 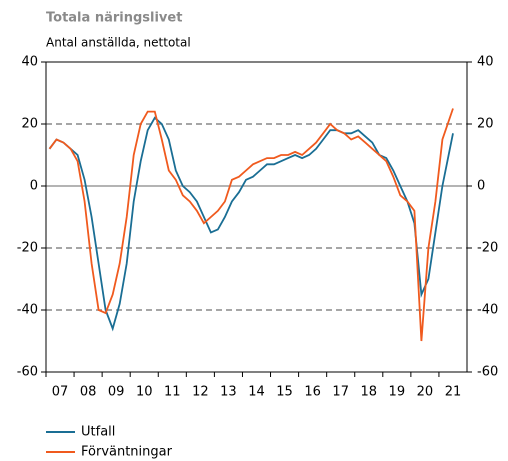 What do you see at coordinates (485, 62) in the screenshot?
I see `y2-tick-label: 40` at bounding box center [485, 62].